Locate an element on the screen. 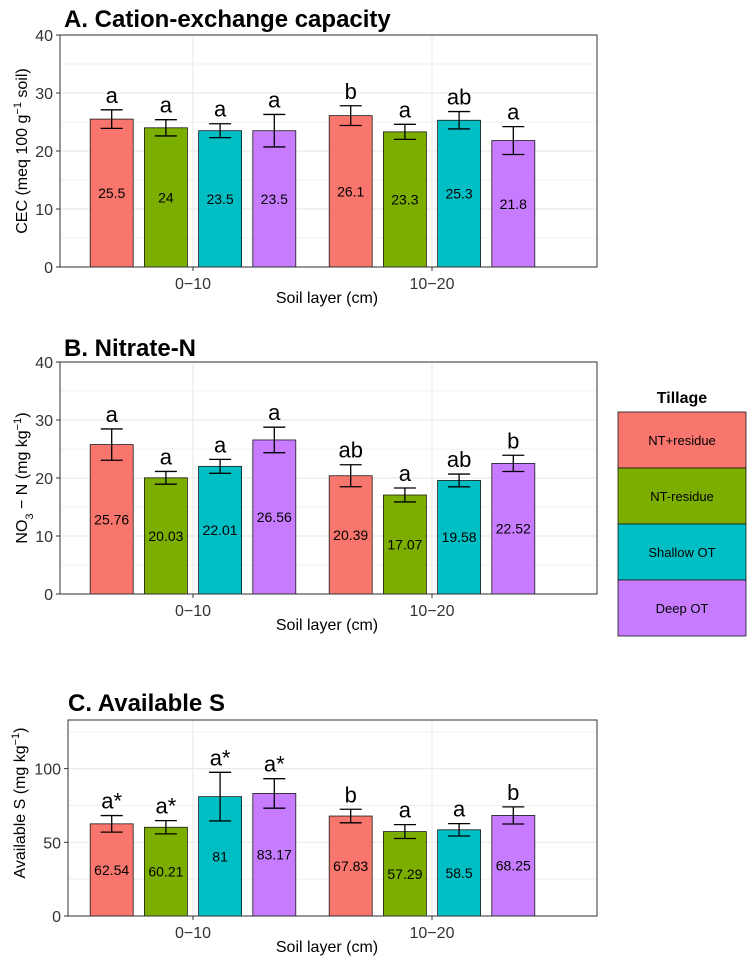 The width and height of the screenshot is (754, 960). panel-a-x-axis-title: Soil layer (cm) is located at coordinates (327, 298).